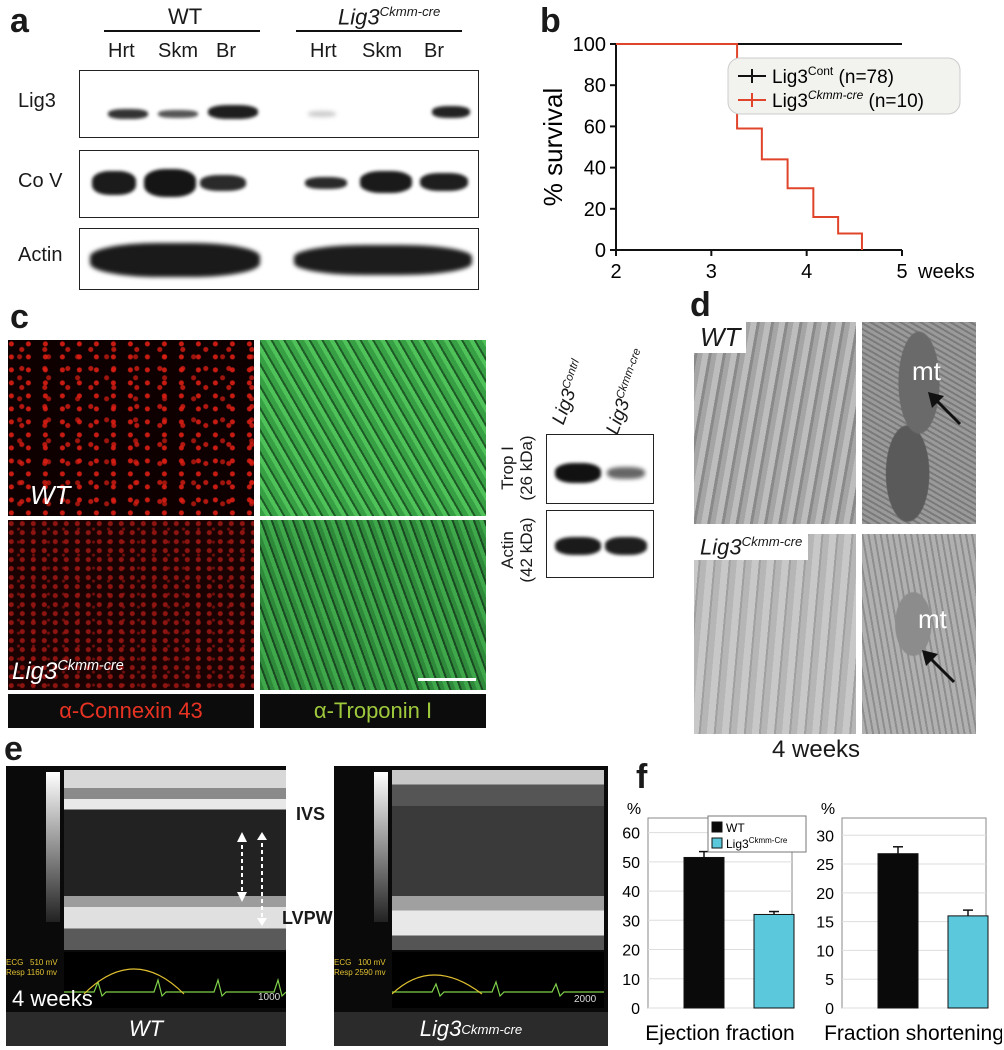 This screenshot has height=1050, width=1004. What do you see at coordinates (35, 671) in the screenshot?
I see `label-ko-base: Lig3` at bounding box center [35, 671].